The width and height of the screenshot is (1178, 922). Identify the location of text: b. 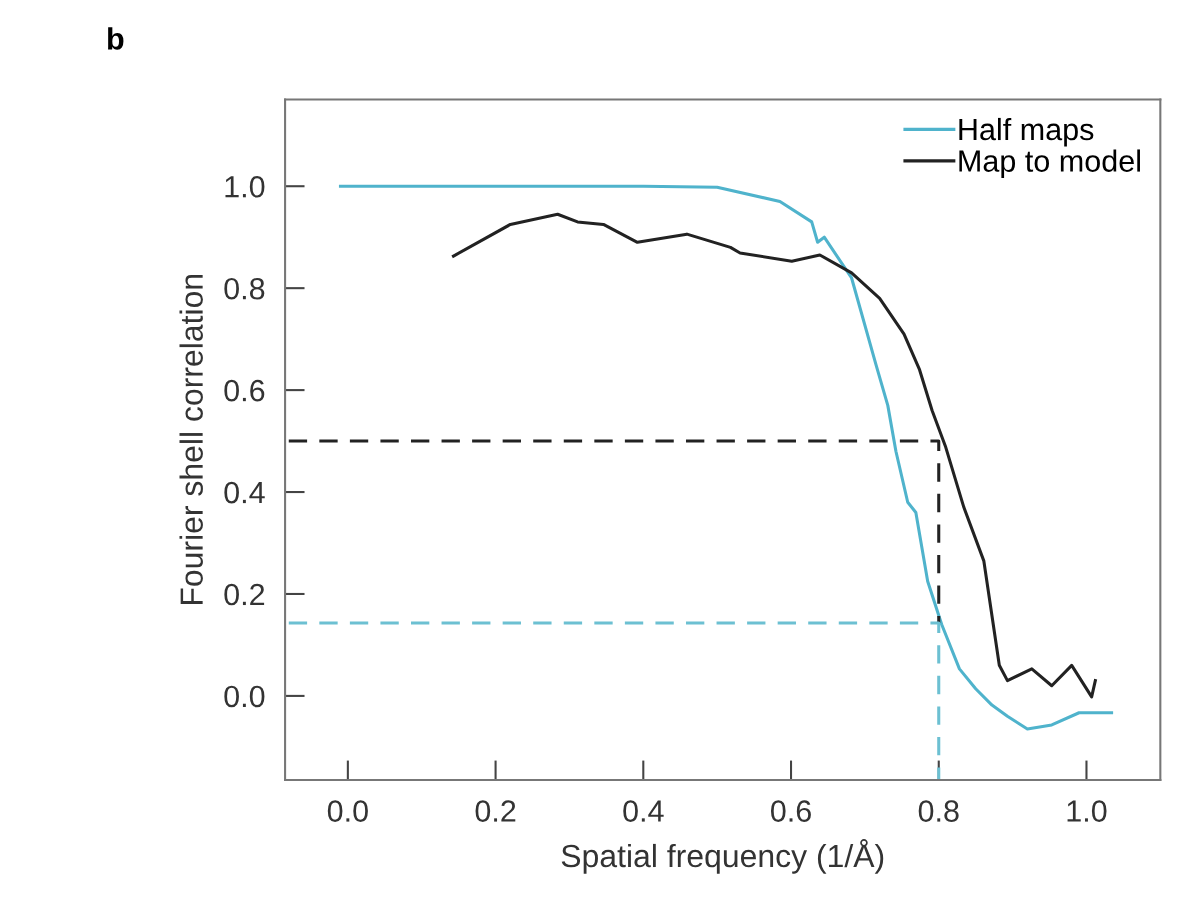
(116, 38).